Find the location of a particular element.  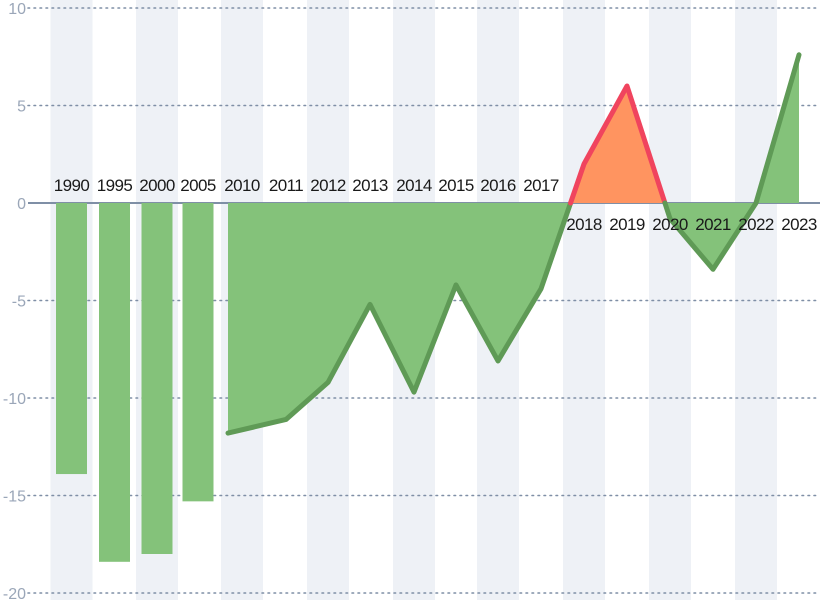

y-tick-label: -15 is located at coordinates (14, 497).